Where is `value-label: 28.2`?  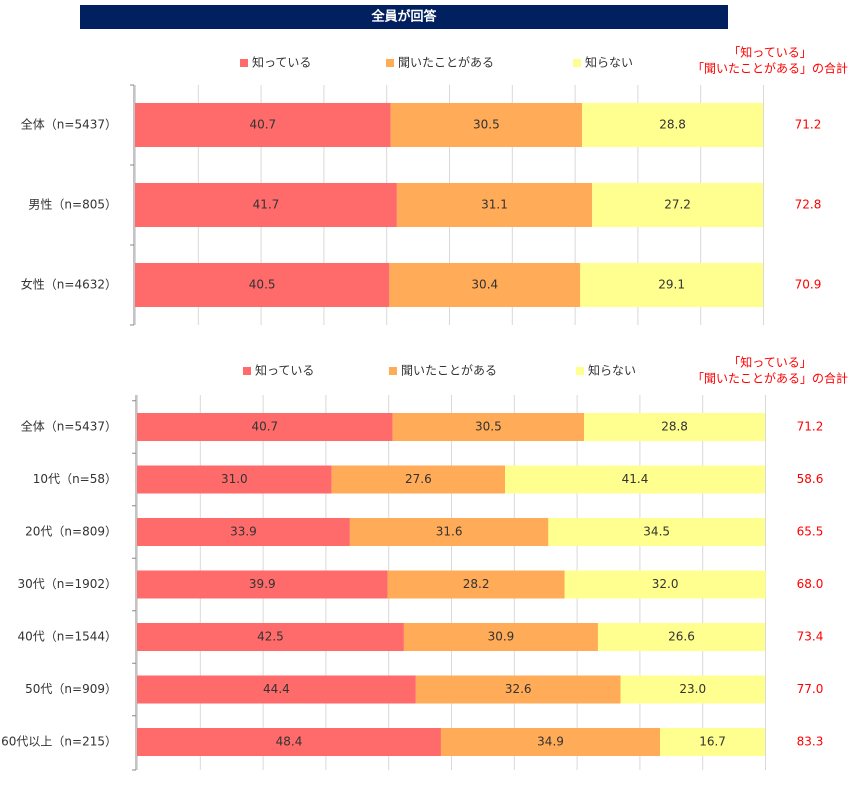
value-label: 28.2 is located at coordinates (476, 584).